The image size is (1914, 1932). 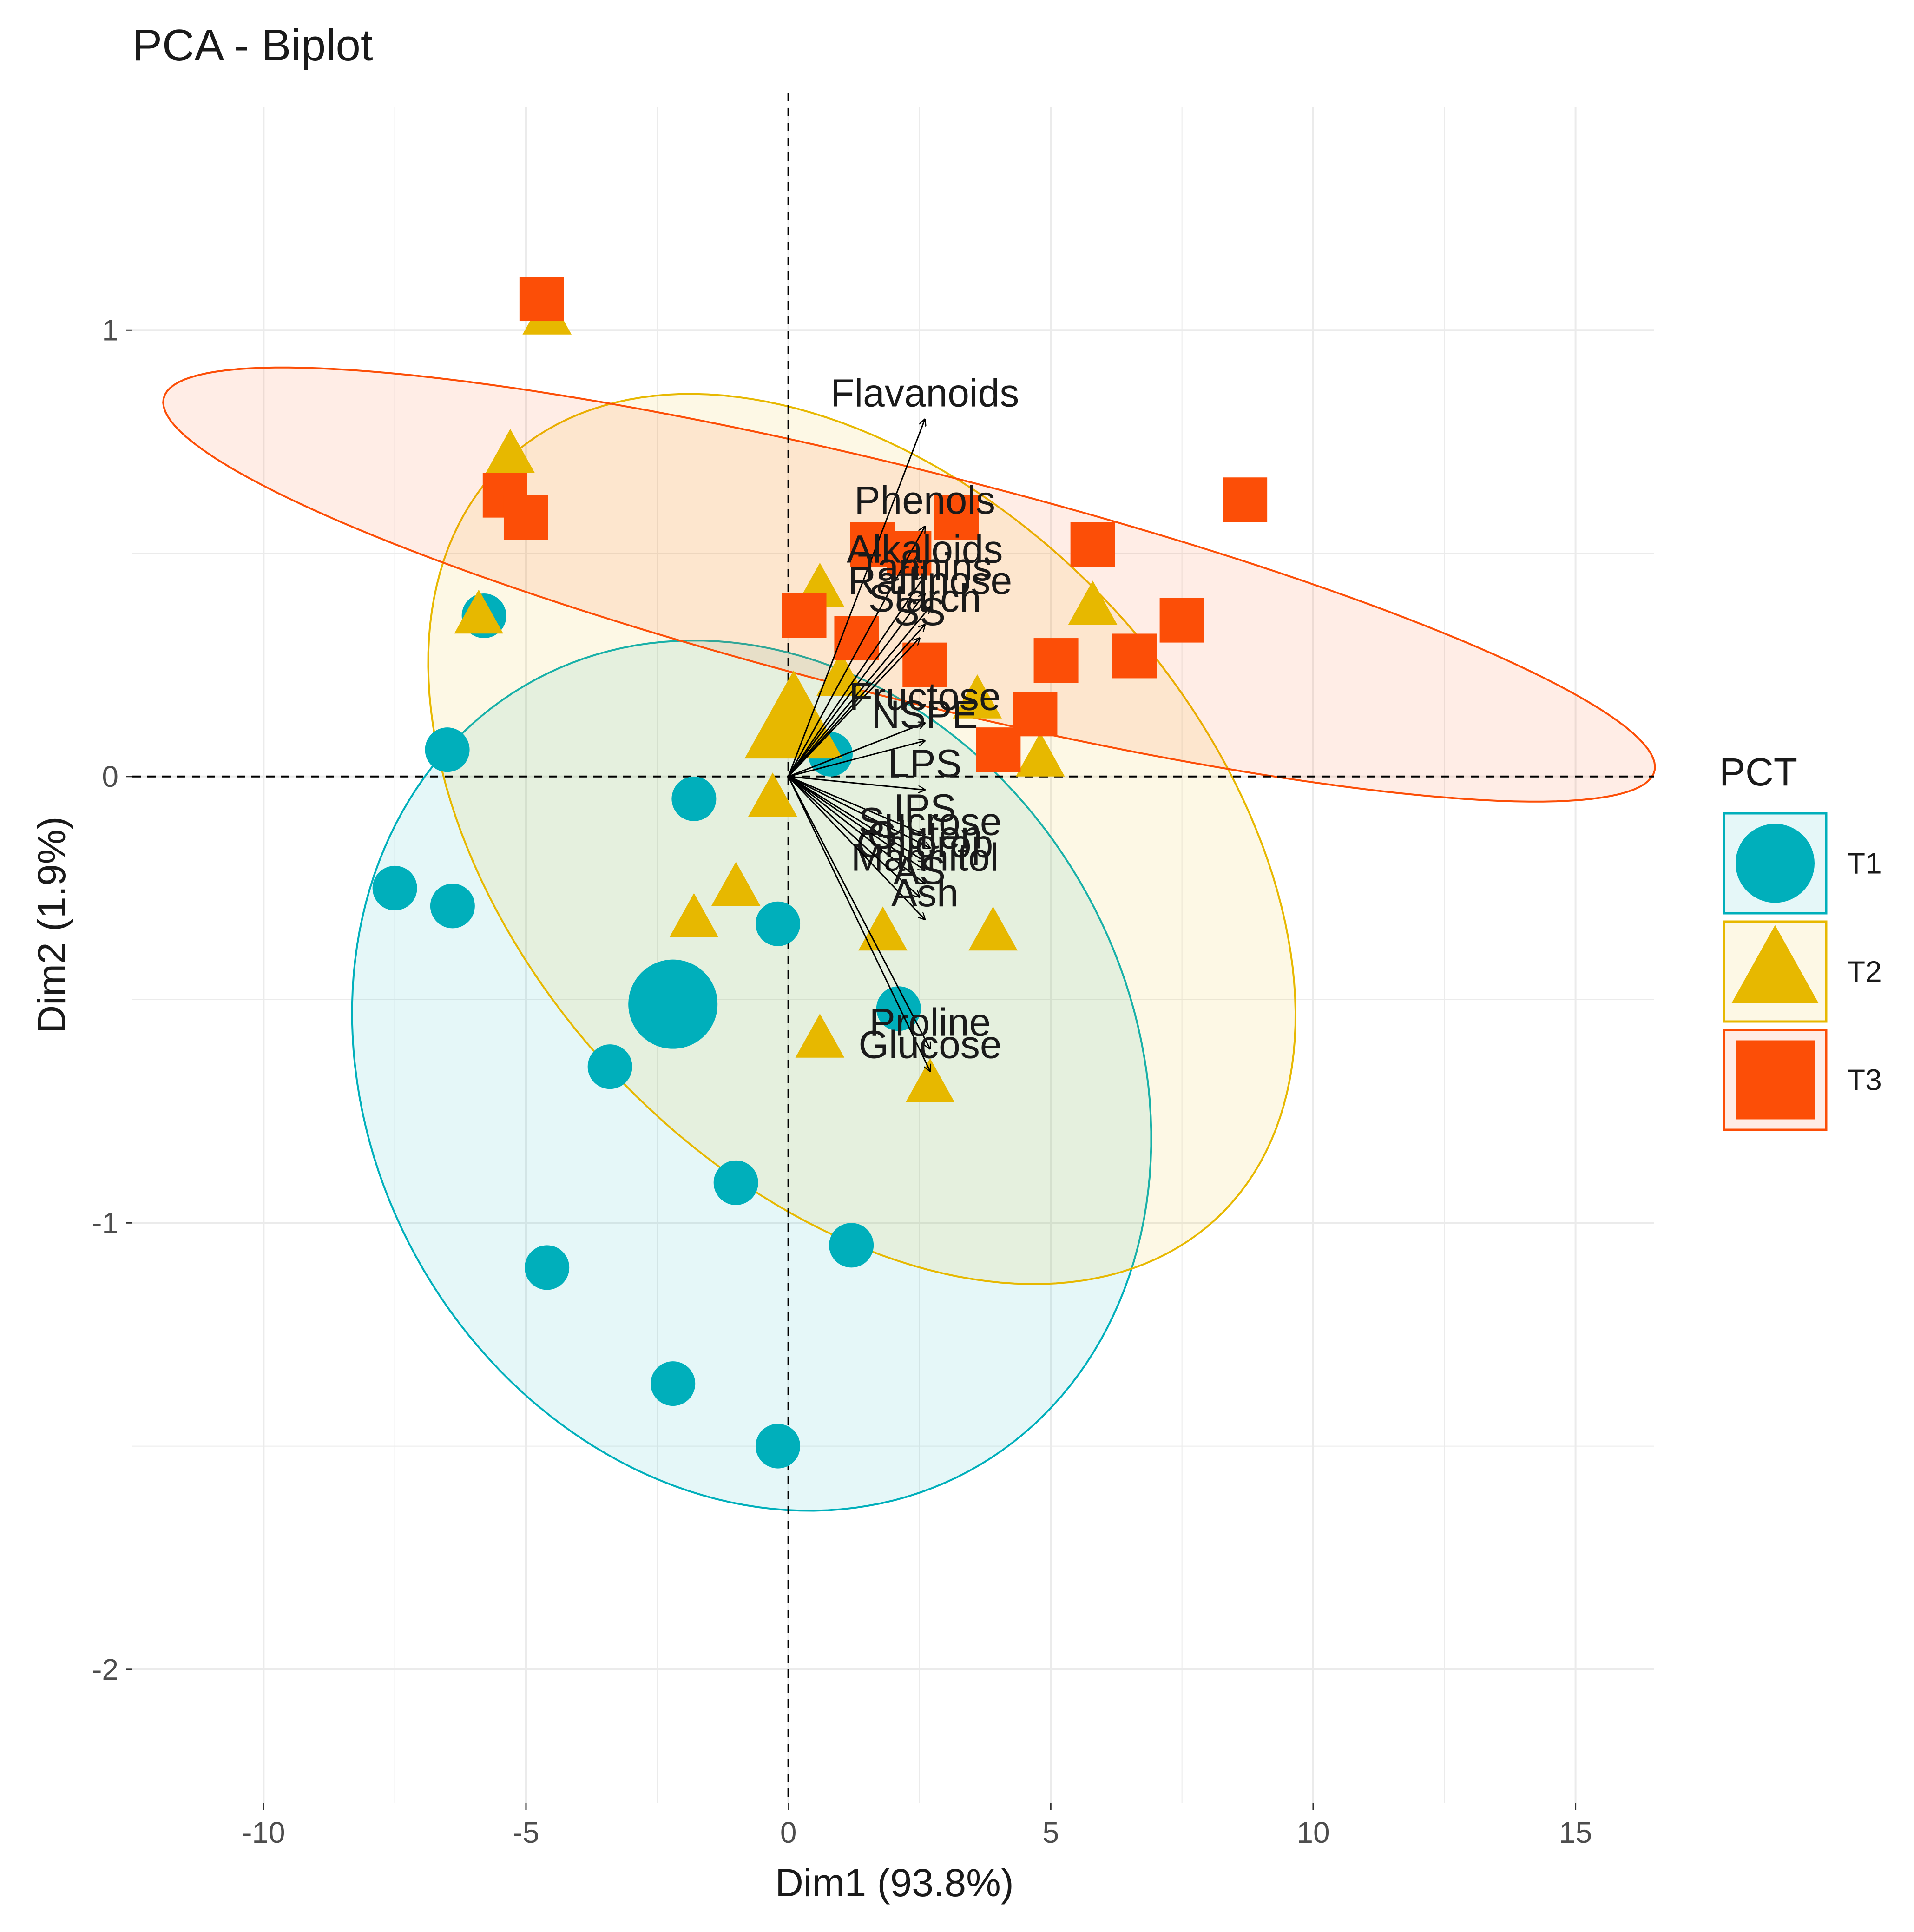 I want to click on group-centroid-t1, so click(x=673, y=1004).